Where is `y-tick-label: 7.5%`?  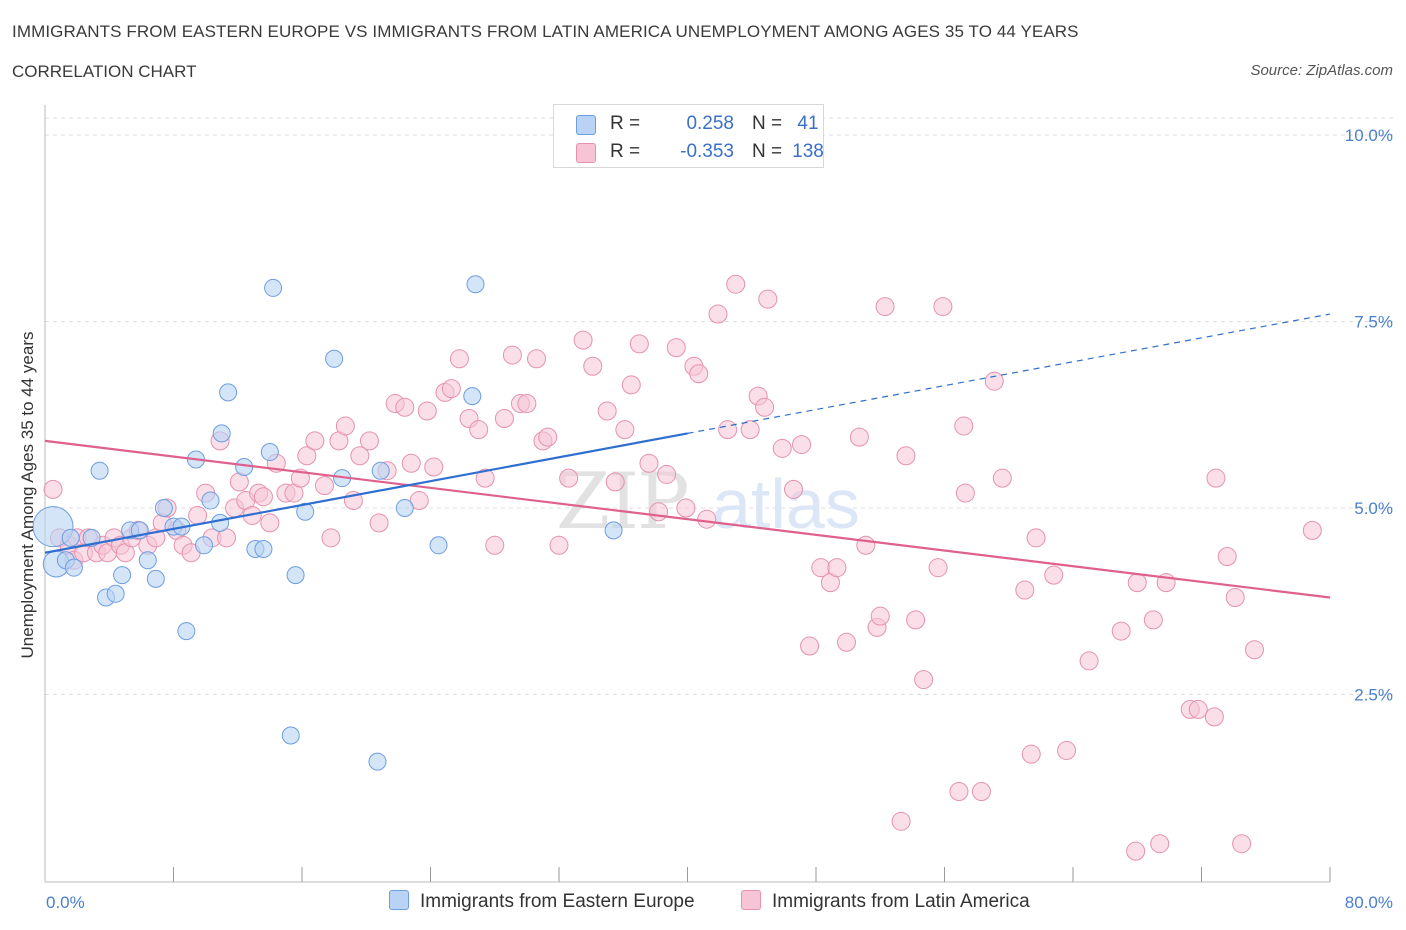
y-tick-label: 7.5% is located at coordinates (1373, 322).